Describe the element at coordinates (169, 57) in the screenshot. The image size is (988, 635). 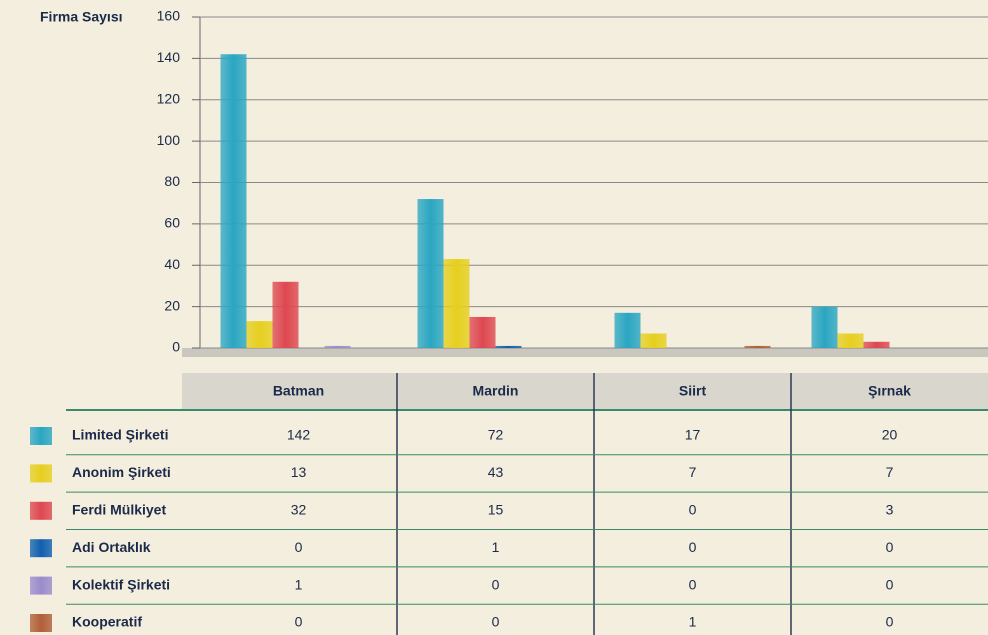
I see `y-tick-label: 140` at that location.